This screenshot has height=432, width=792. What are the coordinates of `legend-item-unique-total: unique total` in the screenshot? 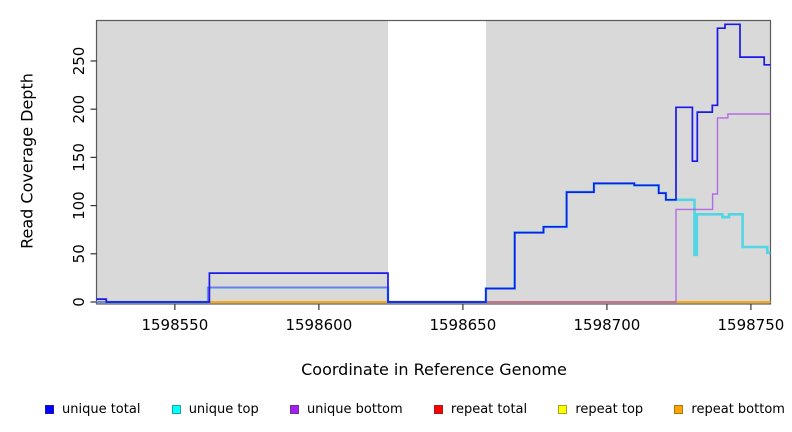 It's located at (92, 409).